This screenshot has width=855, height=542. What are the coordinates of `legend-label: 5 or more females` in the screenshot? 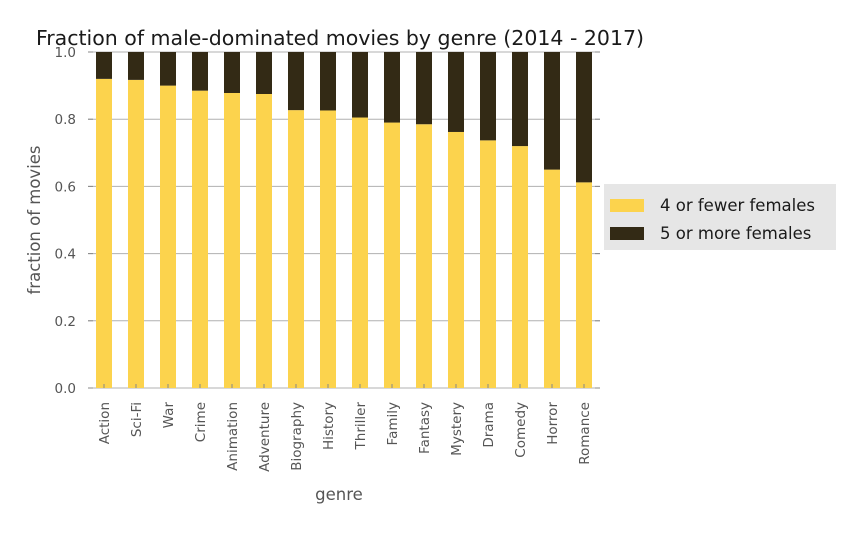 It's located at (735, 233).